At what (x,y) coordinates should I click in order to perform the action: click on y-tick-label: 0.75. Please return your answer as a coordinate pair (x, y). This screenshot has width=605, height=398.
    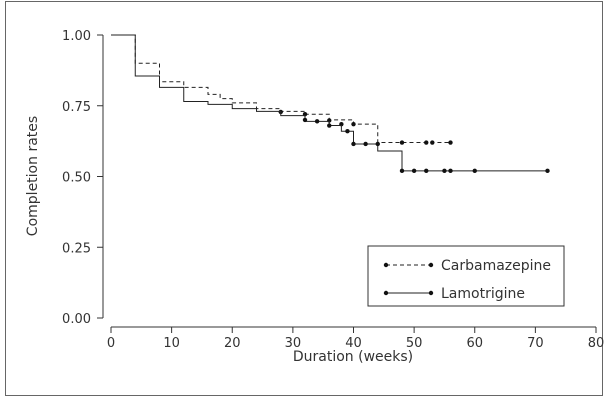
    Looking at the image, I should click on (76, 107).